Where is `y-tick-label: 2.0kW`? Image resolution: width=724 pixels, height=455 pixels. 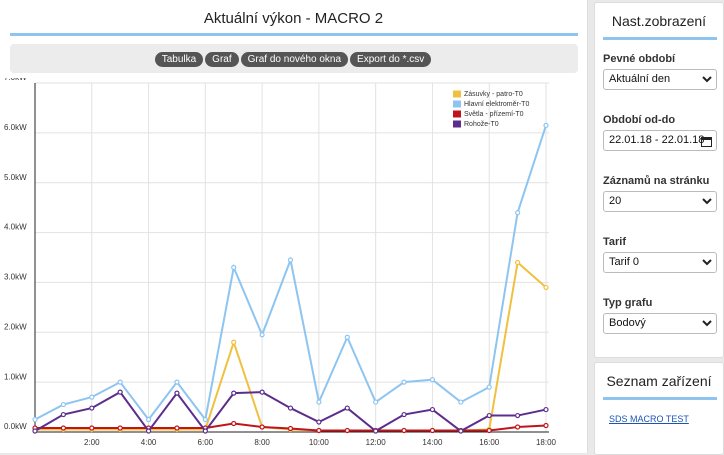
y-tick-label: 2.0kW is located at coordinates (15, 326).